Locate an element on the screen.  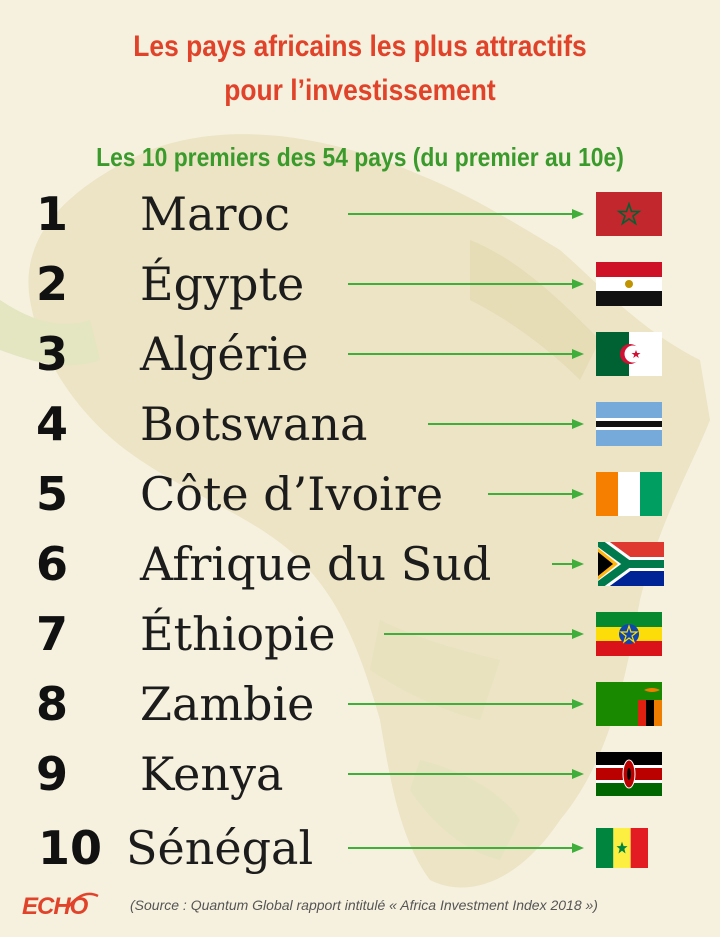
country-name: Maroc is located at coordinates (215, 214).